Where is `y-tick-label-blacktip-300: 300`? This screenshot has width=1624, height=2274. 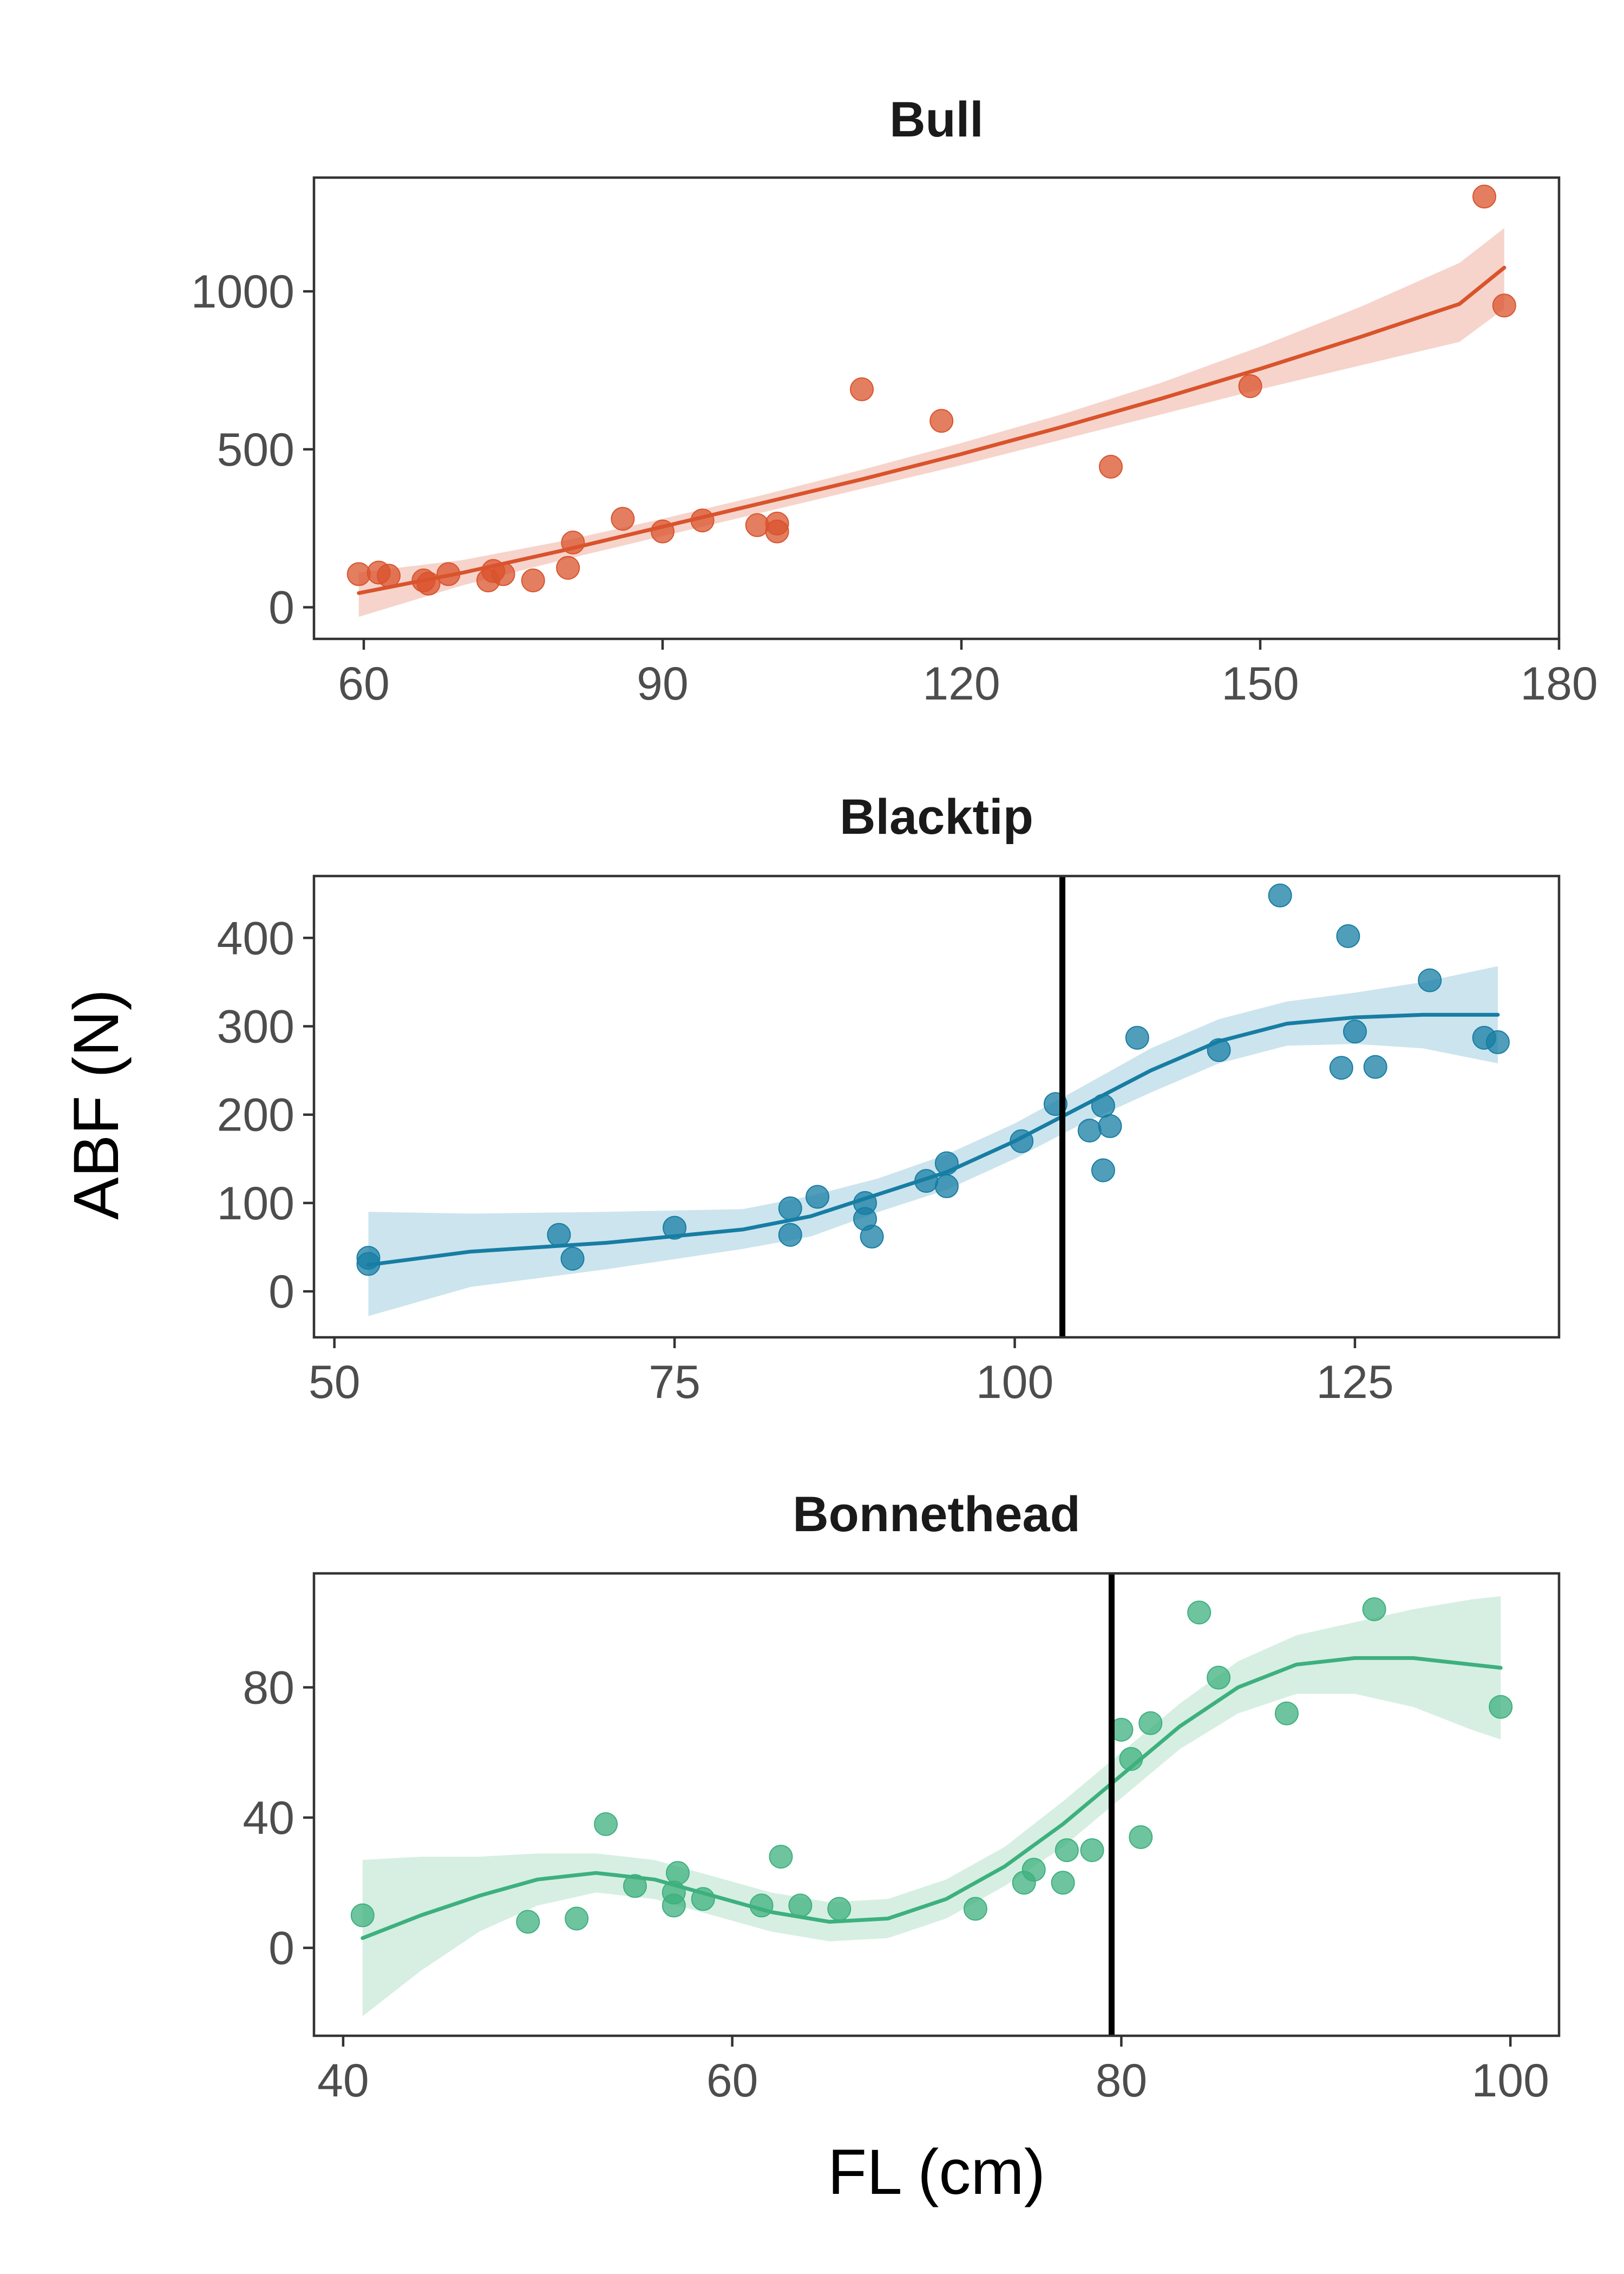 y-tick-label-blacktip-300: 300 is located at coordinates (256, 1027).